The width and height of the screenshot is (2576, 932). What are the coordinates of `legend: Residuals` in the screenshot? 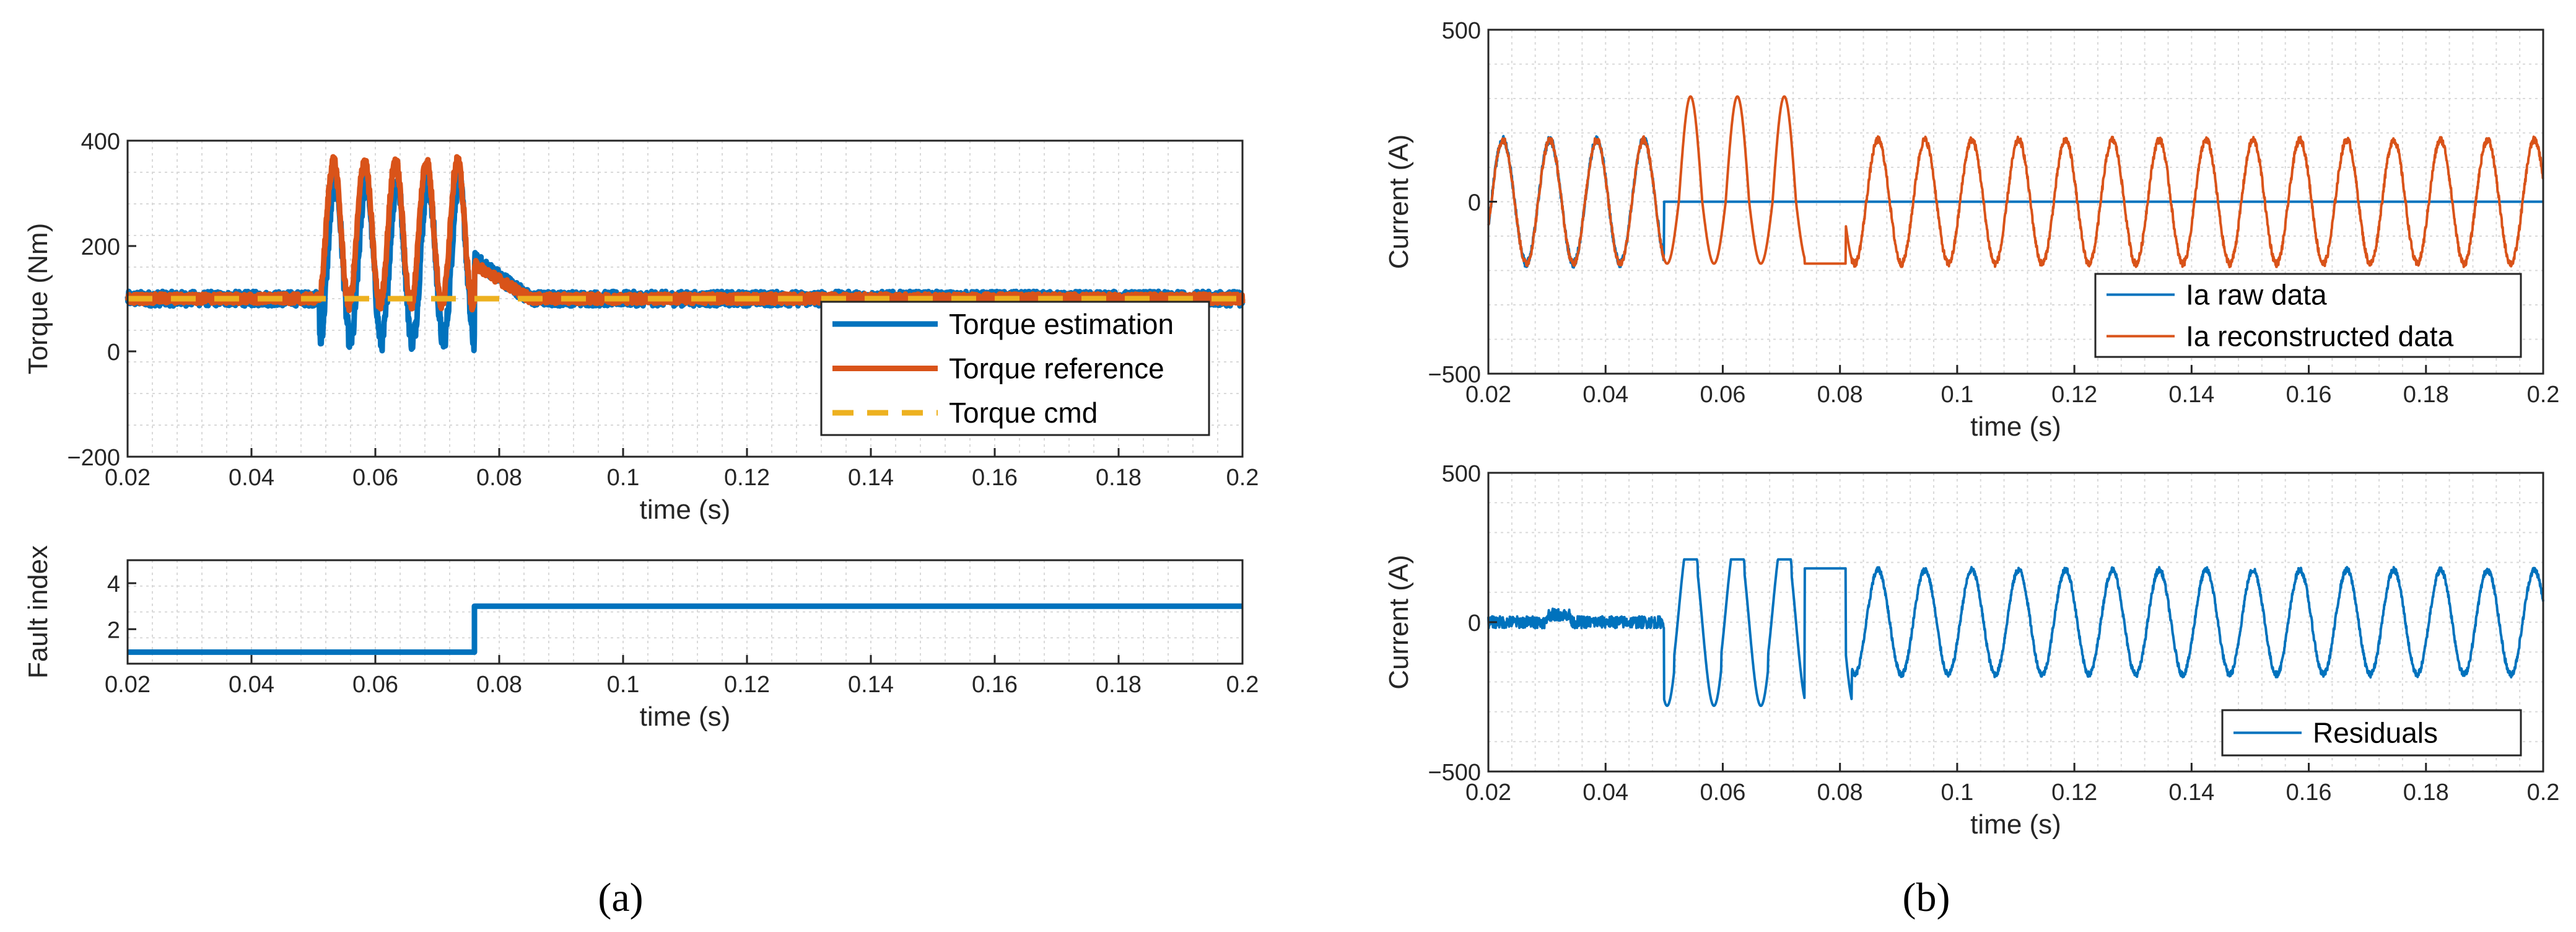 It's located at (2371, 733).